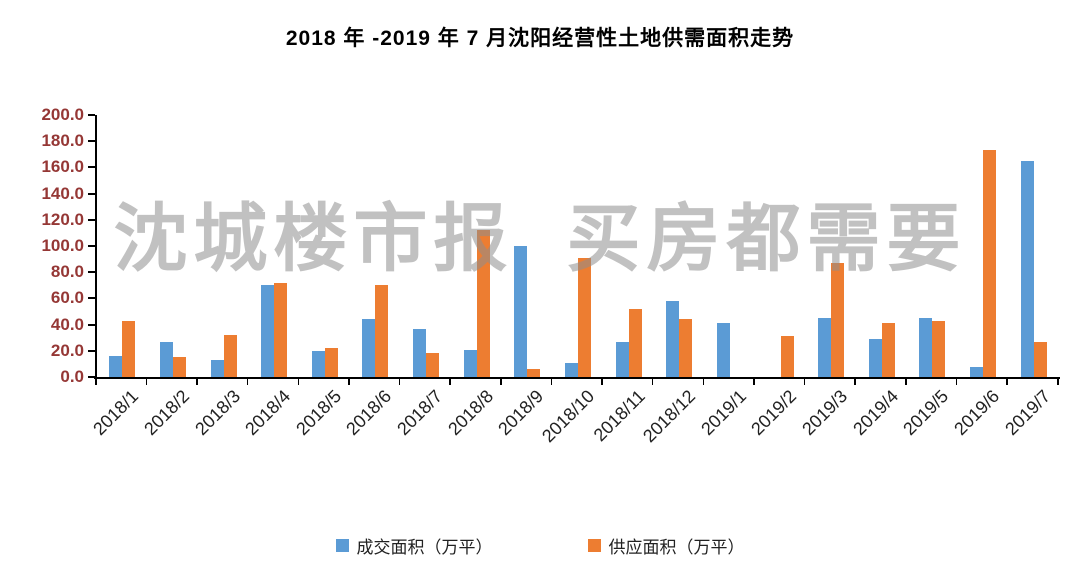 The image size is (1080, 566). I want to click on legend-item-series1: 成交面积（万平）, so click(414, 545).